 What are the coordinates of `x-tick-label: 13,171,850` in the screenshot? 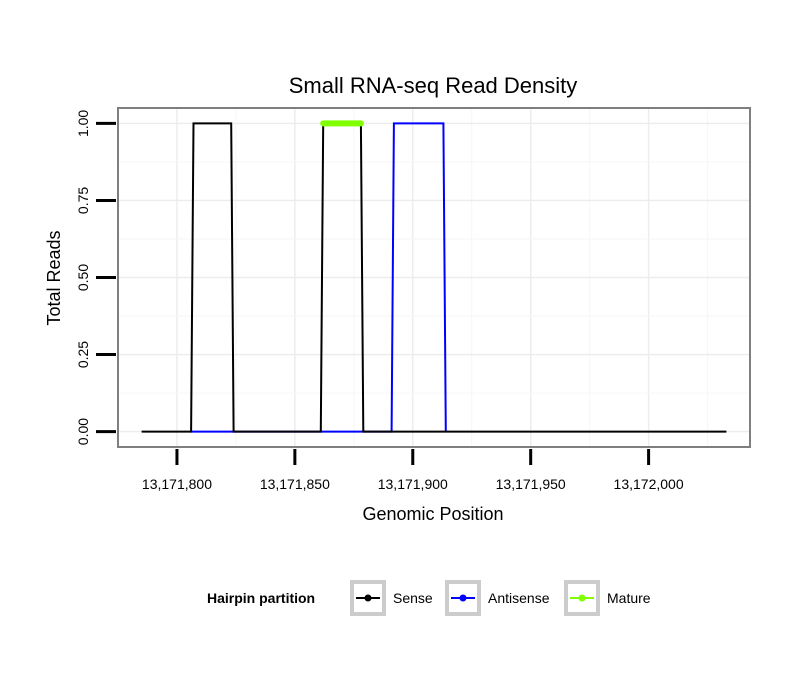 It's located at (295, 484).